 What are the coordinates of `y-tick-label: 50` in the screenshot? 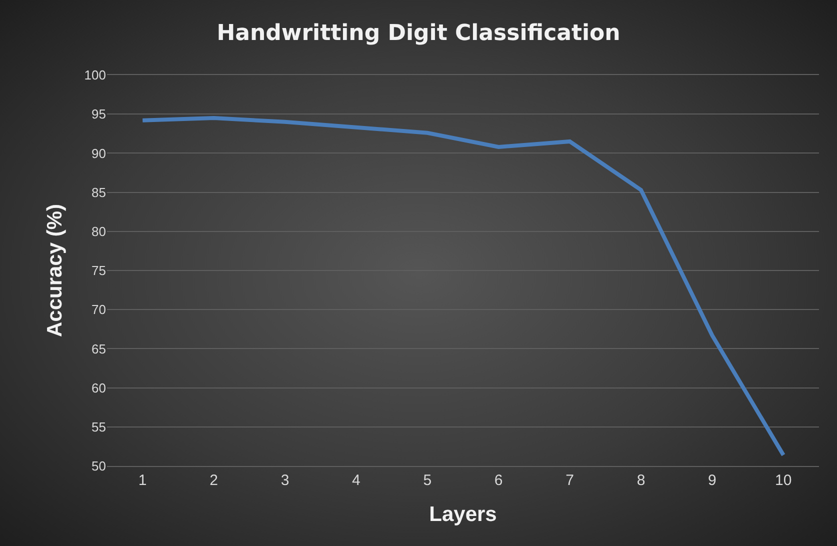 It's located at (99, 466).